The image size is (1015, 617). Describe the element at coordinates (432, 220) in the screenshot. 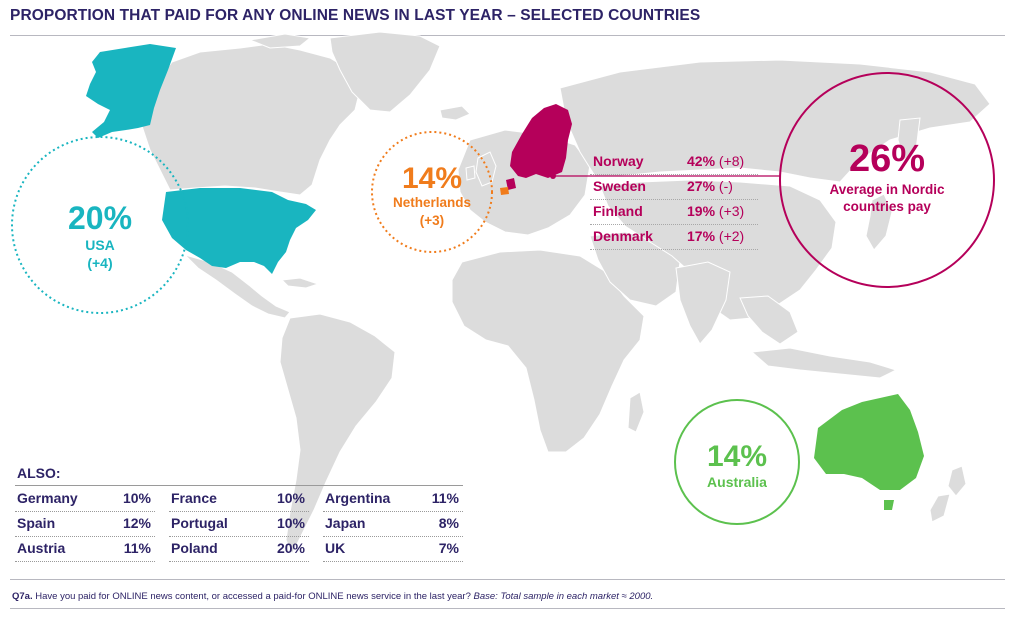

I see `netherlands-change: (+3)` at that location.